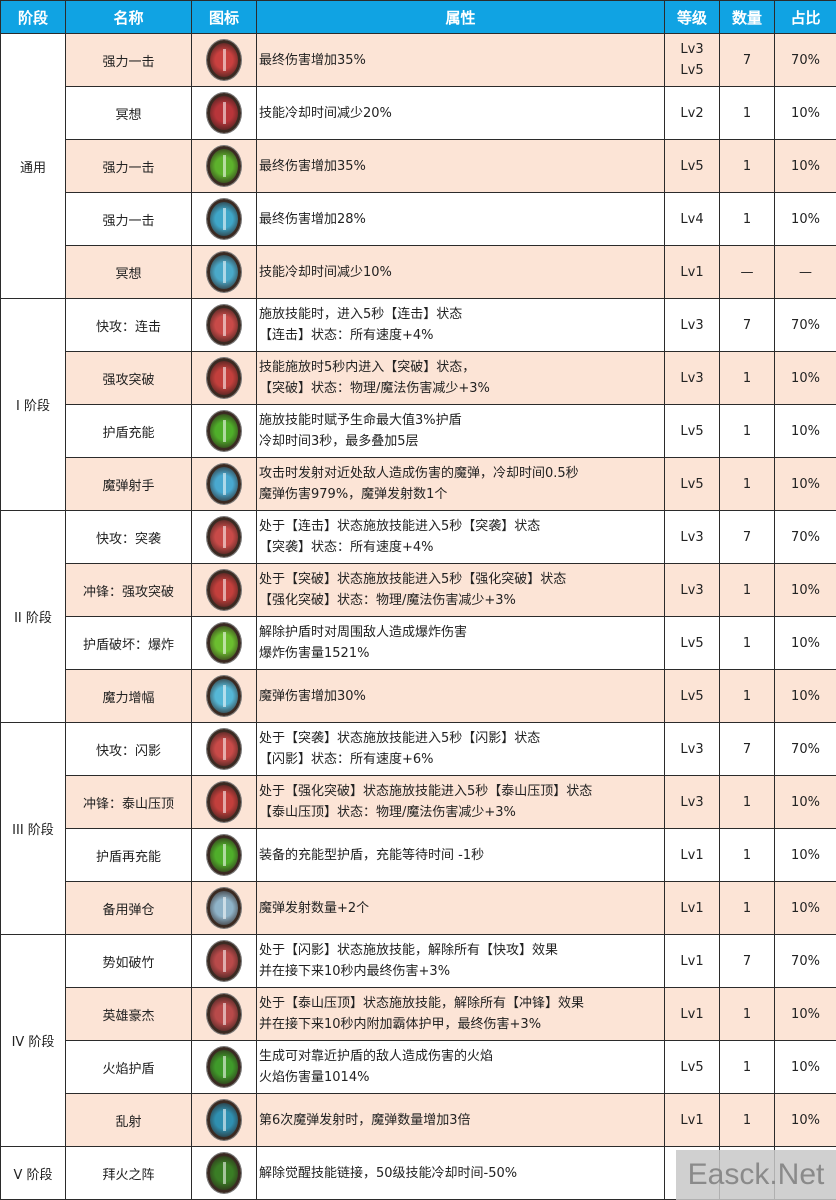  What do you see at coordinates (33, 17) in the screenshot?
I see `header-stage: 阶段` at bounding box center [33, 17].